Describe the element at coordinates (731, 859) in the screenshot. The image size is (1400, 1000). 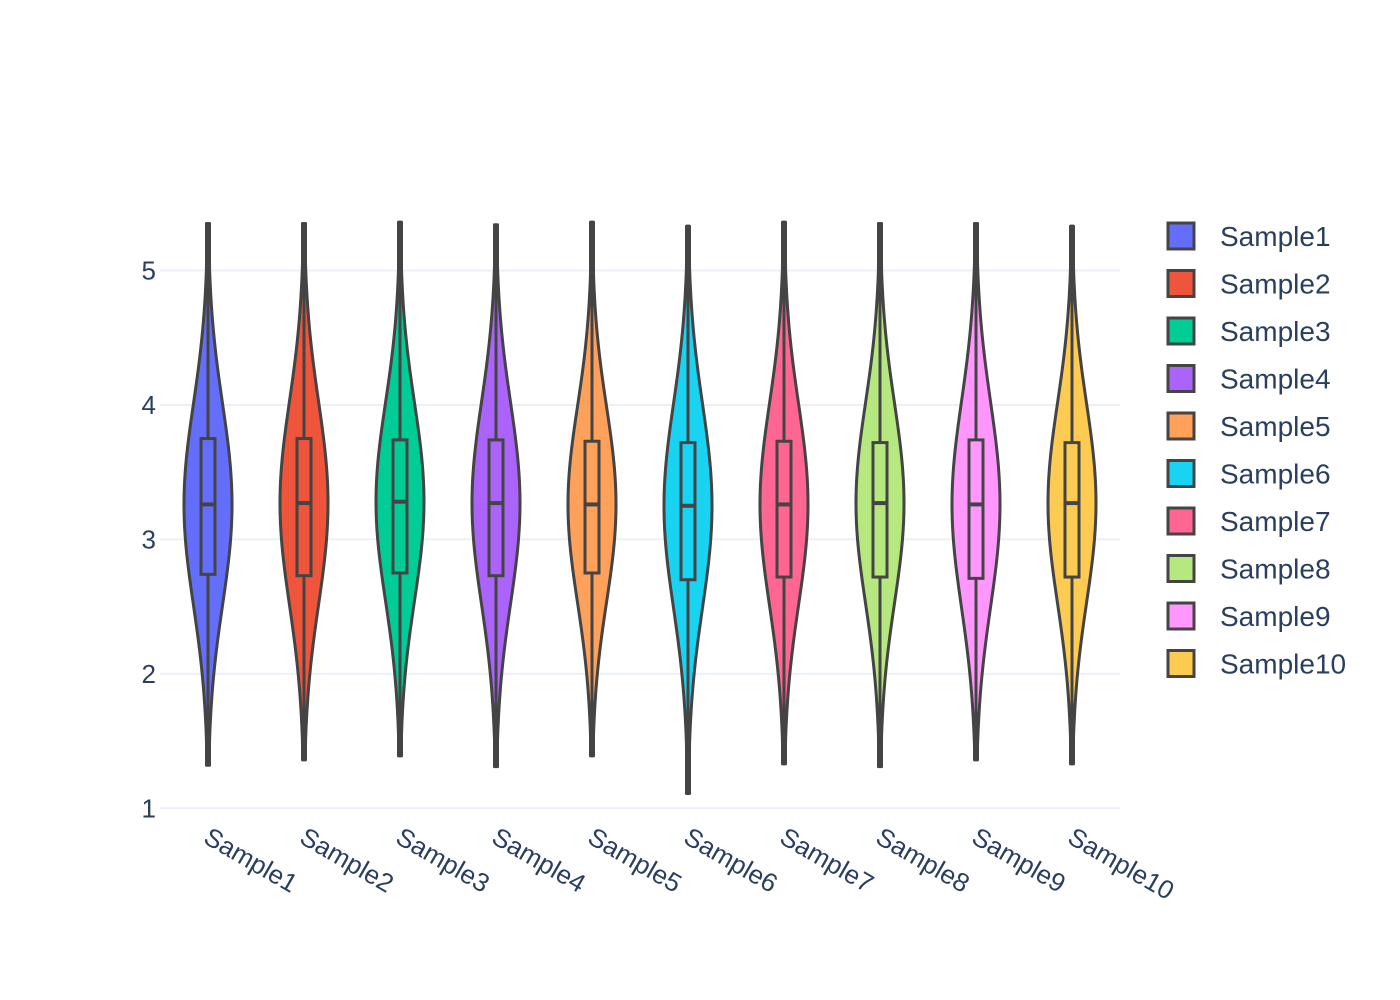
I see `x-tick-label: Sample6` at that location.